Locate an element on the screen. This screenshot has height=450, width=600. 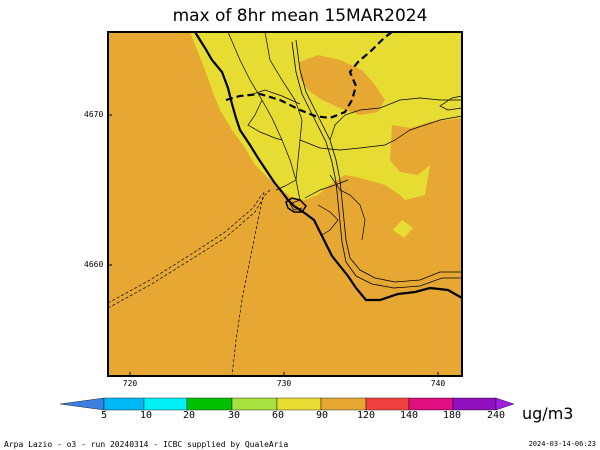
regional-boundary is located at coordinates (309, 75).